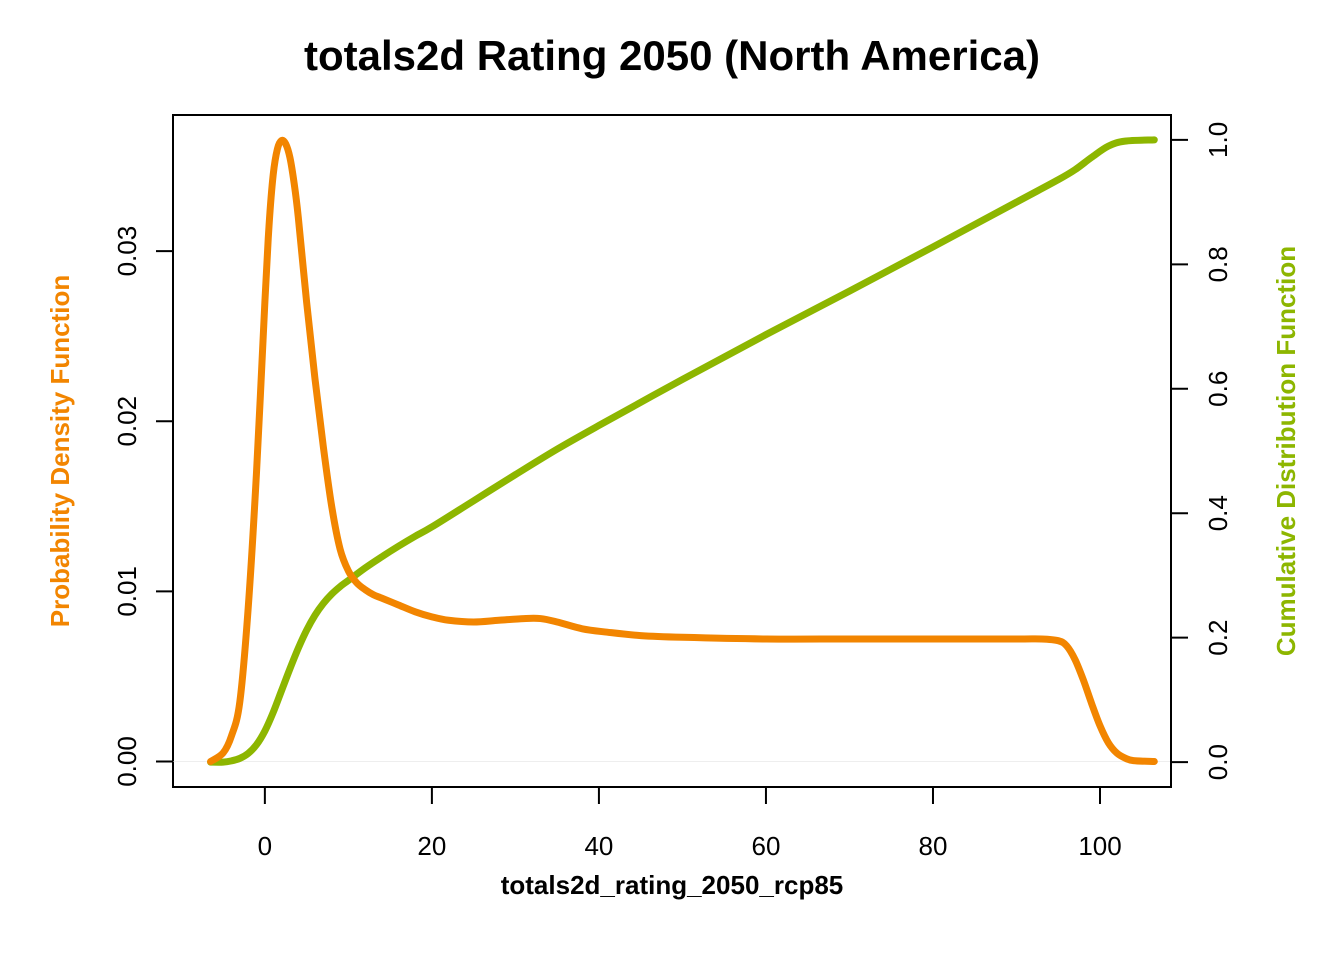 The height and width of the screenshot is (960, 1344). I want to click on x-tick-label: 100, so click(1099, 846).